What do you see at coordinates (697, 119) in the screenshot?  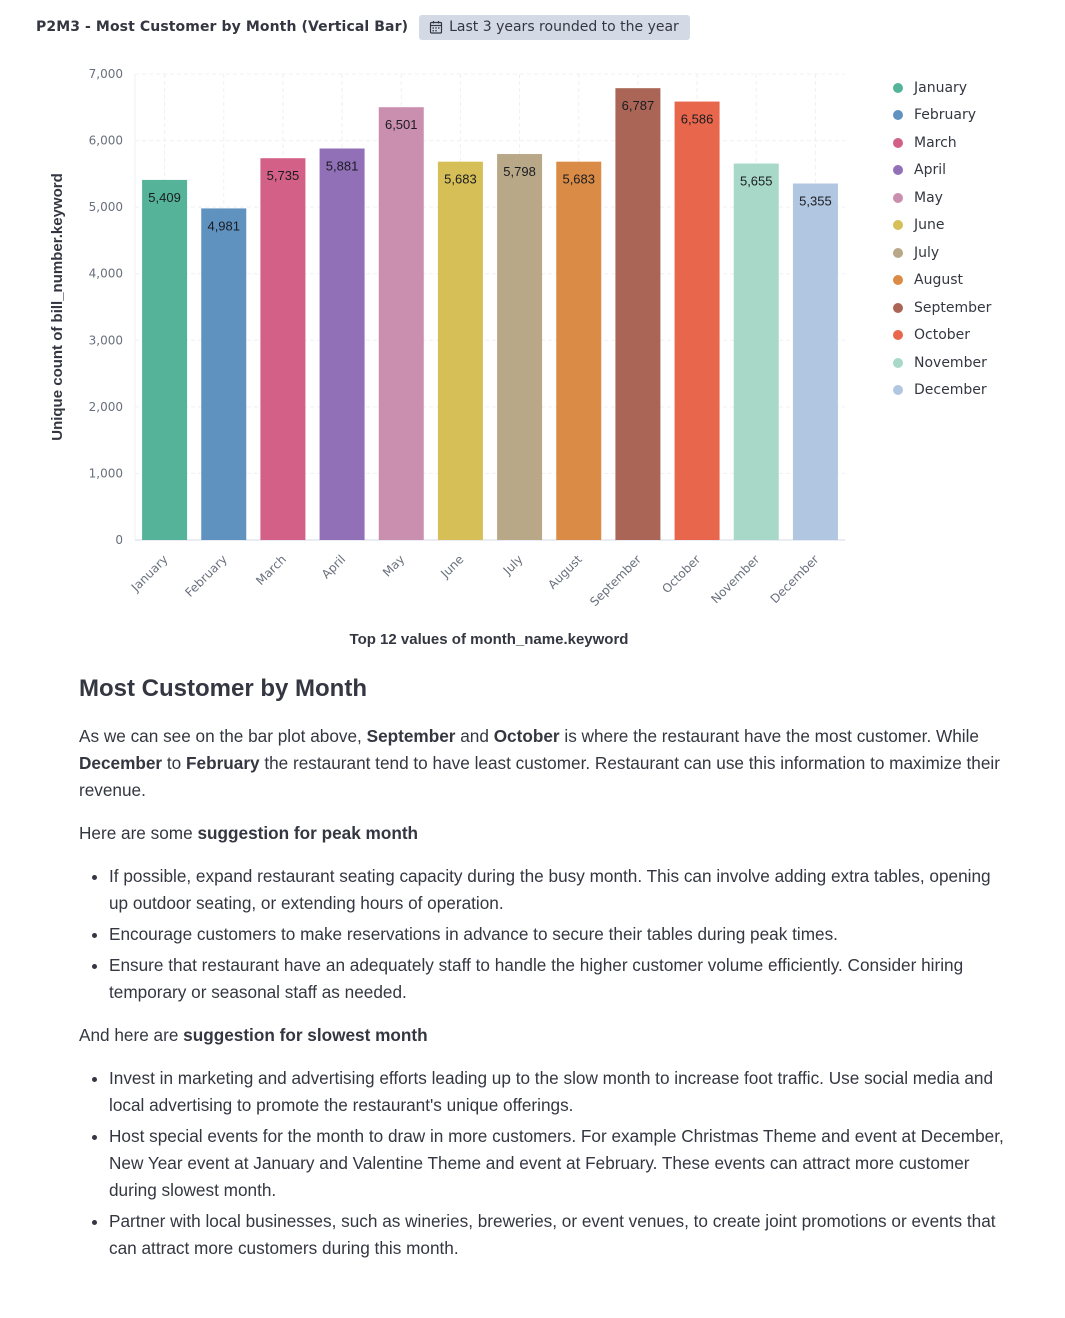 I see `bar-value-label: 6,586` at bounding box center [697, 119].